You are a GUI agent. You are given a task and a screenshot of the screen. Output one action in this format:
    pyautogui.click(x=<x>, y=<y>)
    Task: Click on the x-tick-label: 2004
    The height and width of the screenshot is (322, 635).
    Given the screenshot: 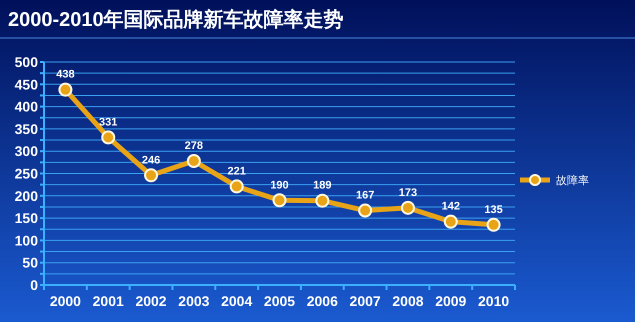 What is the action you would take?
    pyautogui.click(x=236, y=301)
    